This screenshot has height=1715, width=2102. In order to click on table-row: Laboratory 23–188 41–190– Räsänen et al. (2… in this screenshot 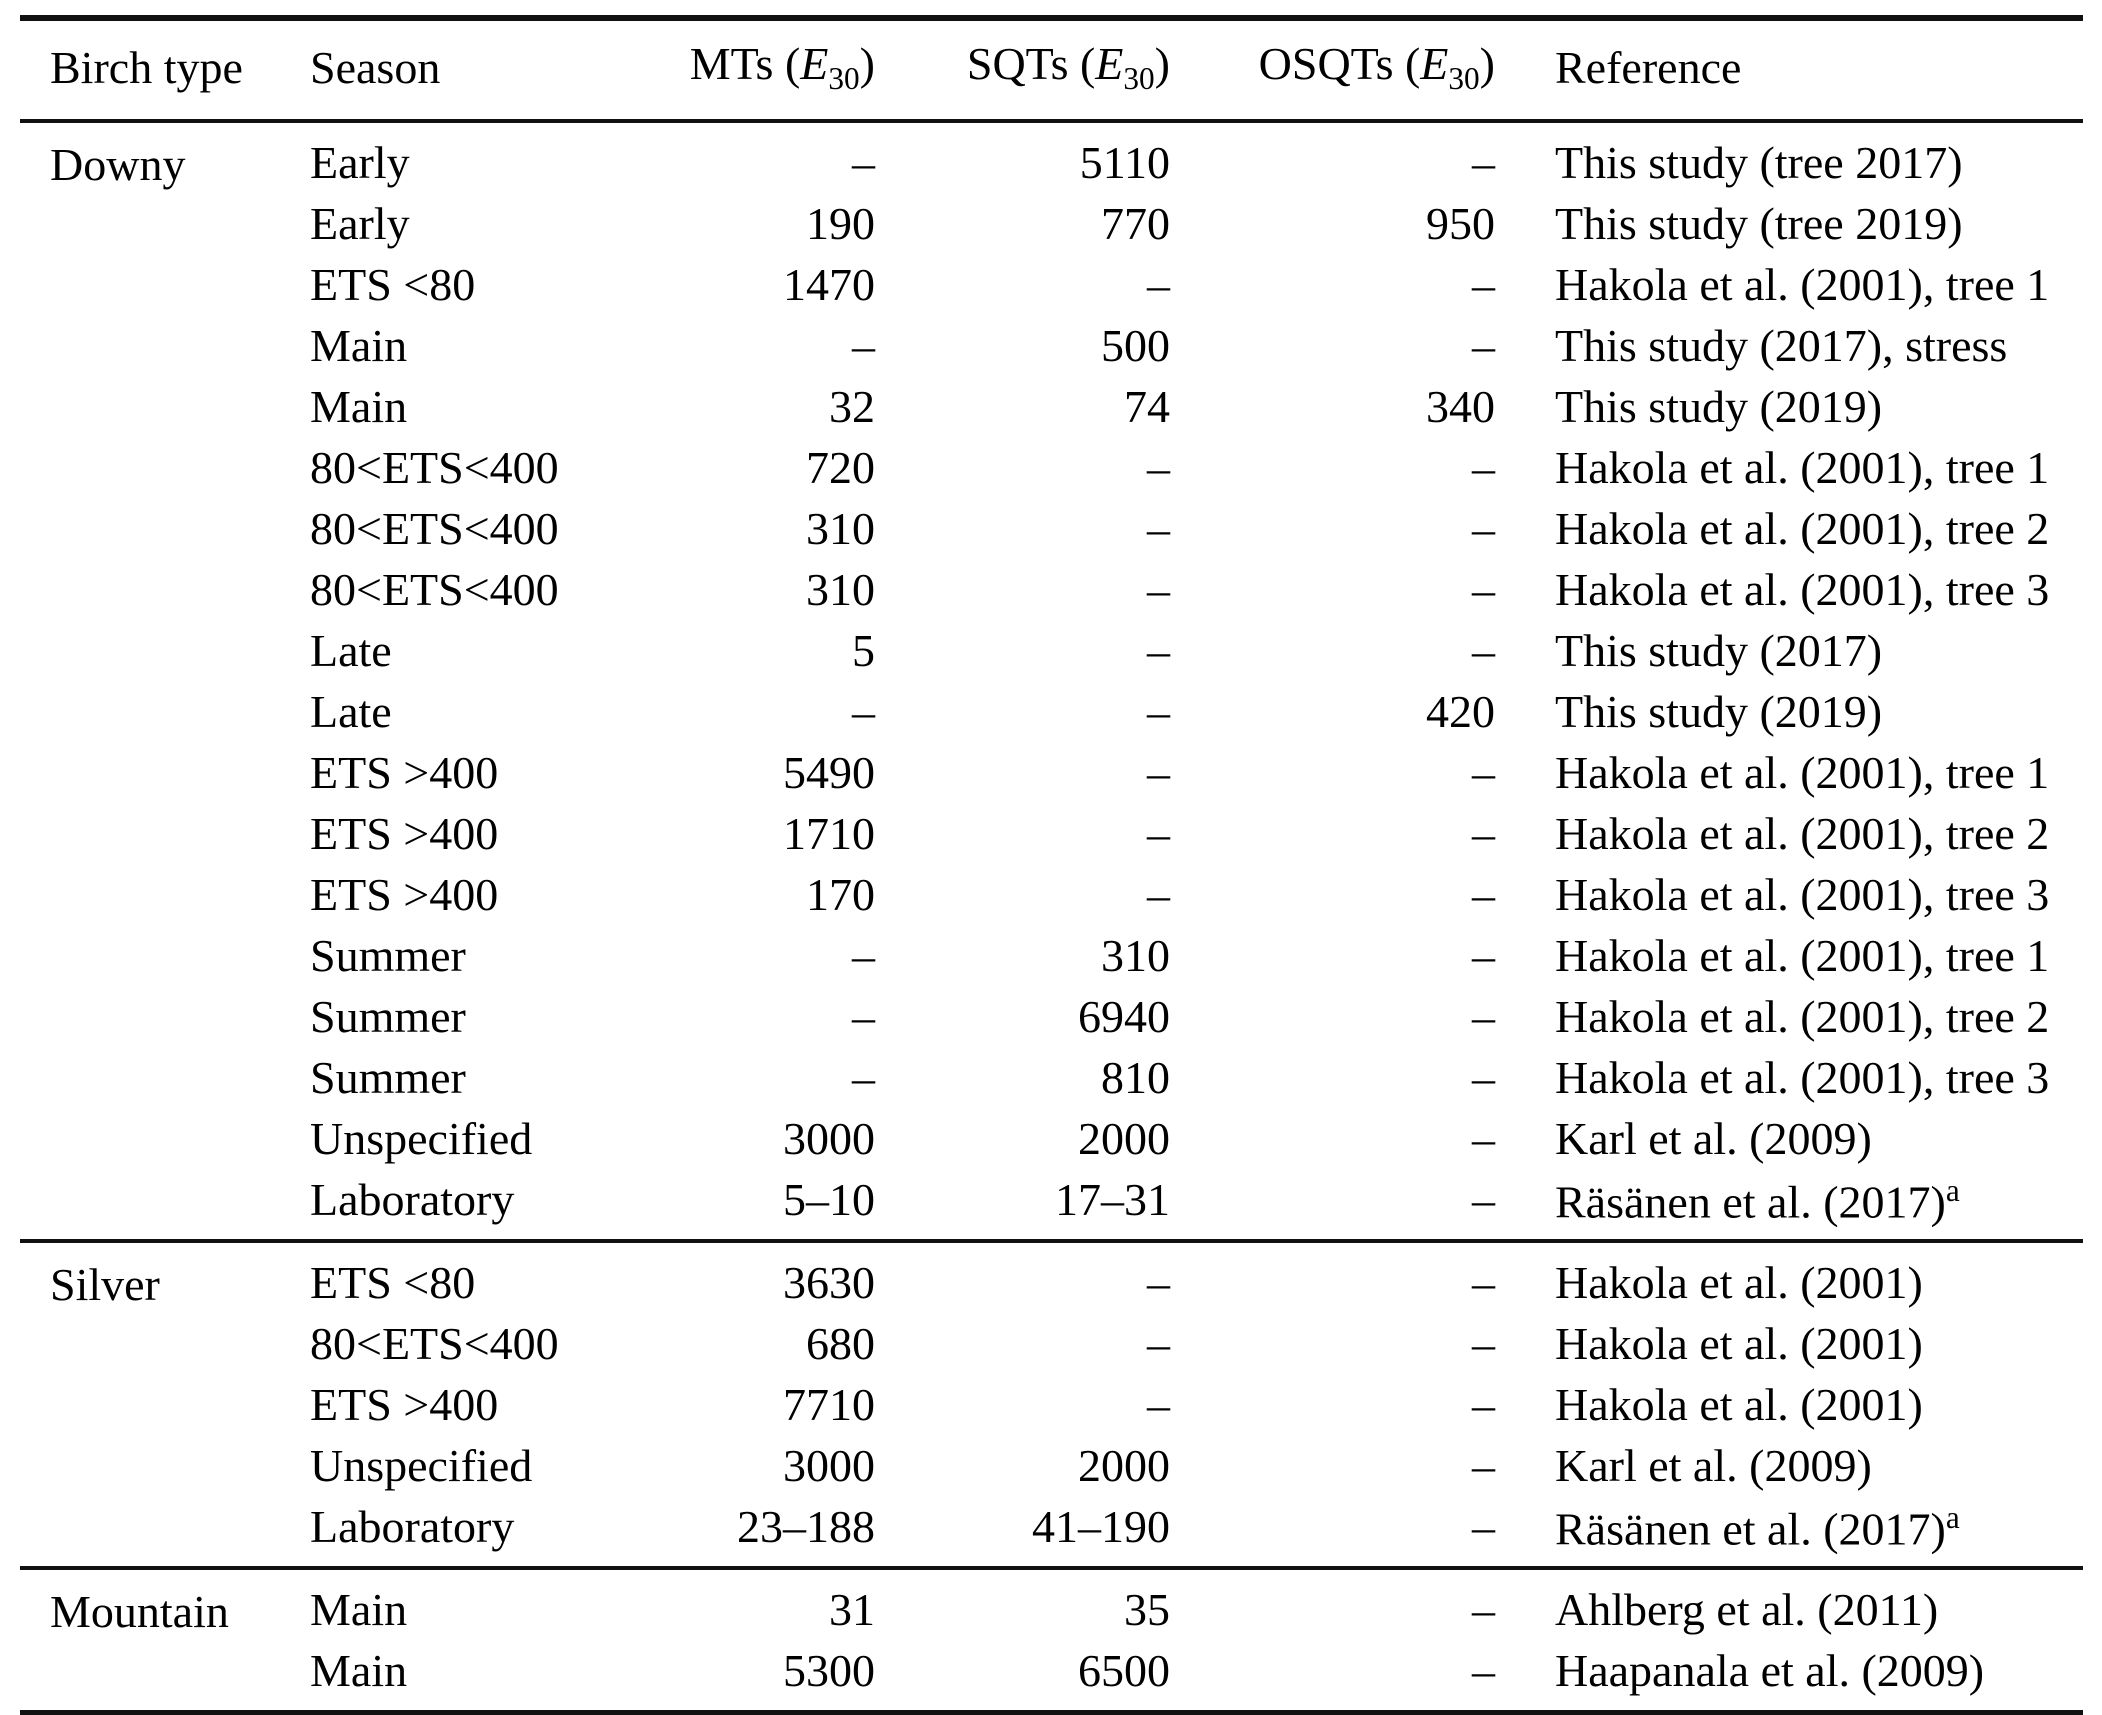, I will do `click(1051, 1532)`.